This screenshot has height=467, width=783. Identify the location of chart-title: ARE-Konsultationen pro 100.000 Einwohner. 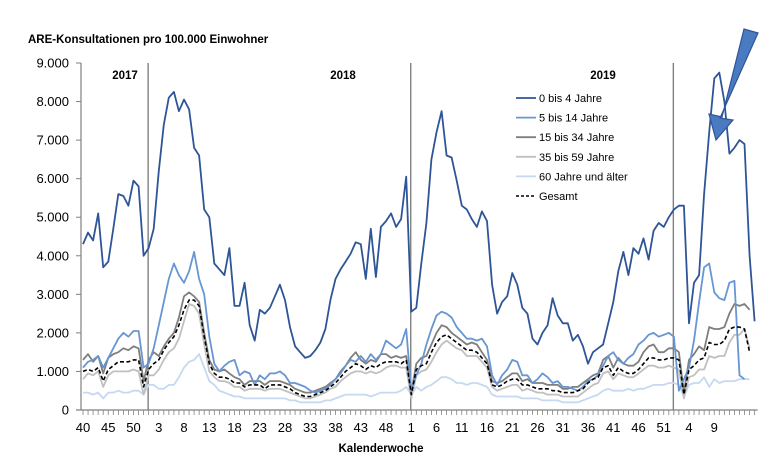
(148, 40).